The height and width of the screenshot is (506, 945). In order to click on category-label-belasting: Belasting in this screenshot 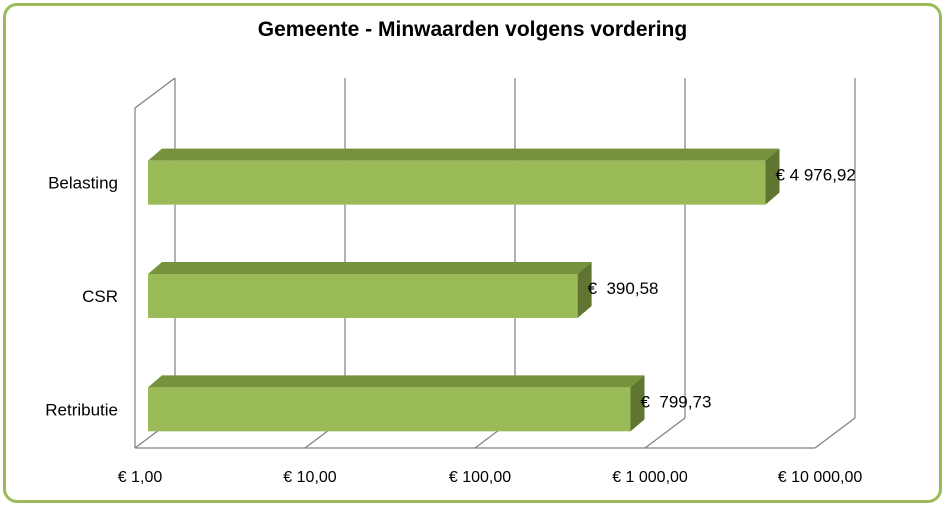, I will do `click(83, 183)`.